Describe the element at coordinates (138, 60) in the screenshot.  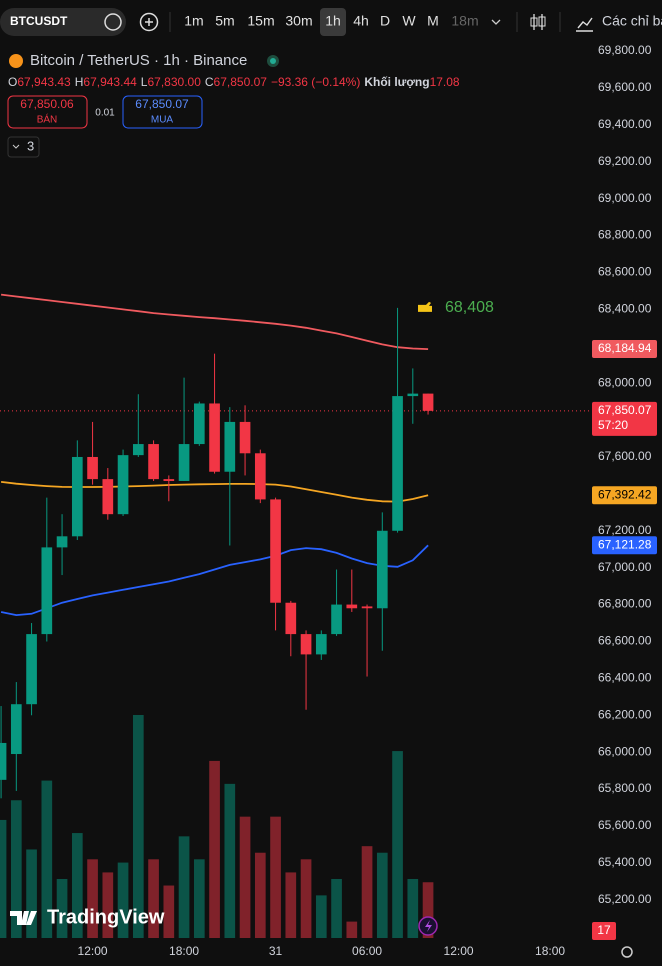
I see `chart-title: Bitcoin / TetherUS · 1h · Binance` at that location.